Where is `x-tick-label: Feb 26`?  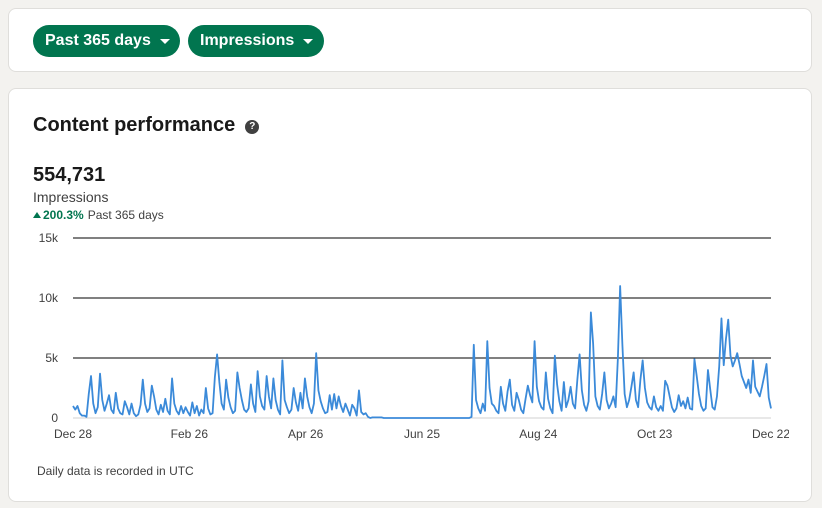 x-tick-label: Feb 26 is located at coordinates (190, 434).